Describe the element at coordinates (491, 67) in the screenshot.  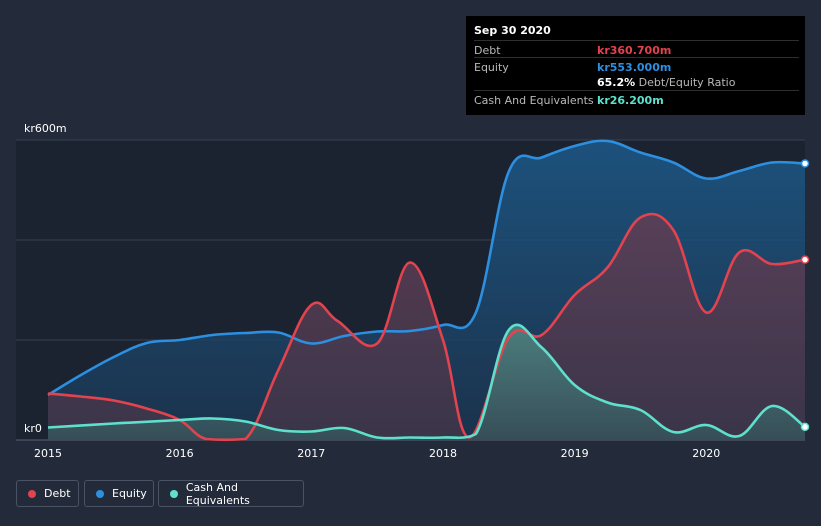
I see `tooltip-equity-label: Equity` at that location.